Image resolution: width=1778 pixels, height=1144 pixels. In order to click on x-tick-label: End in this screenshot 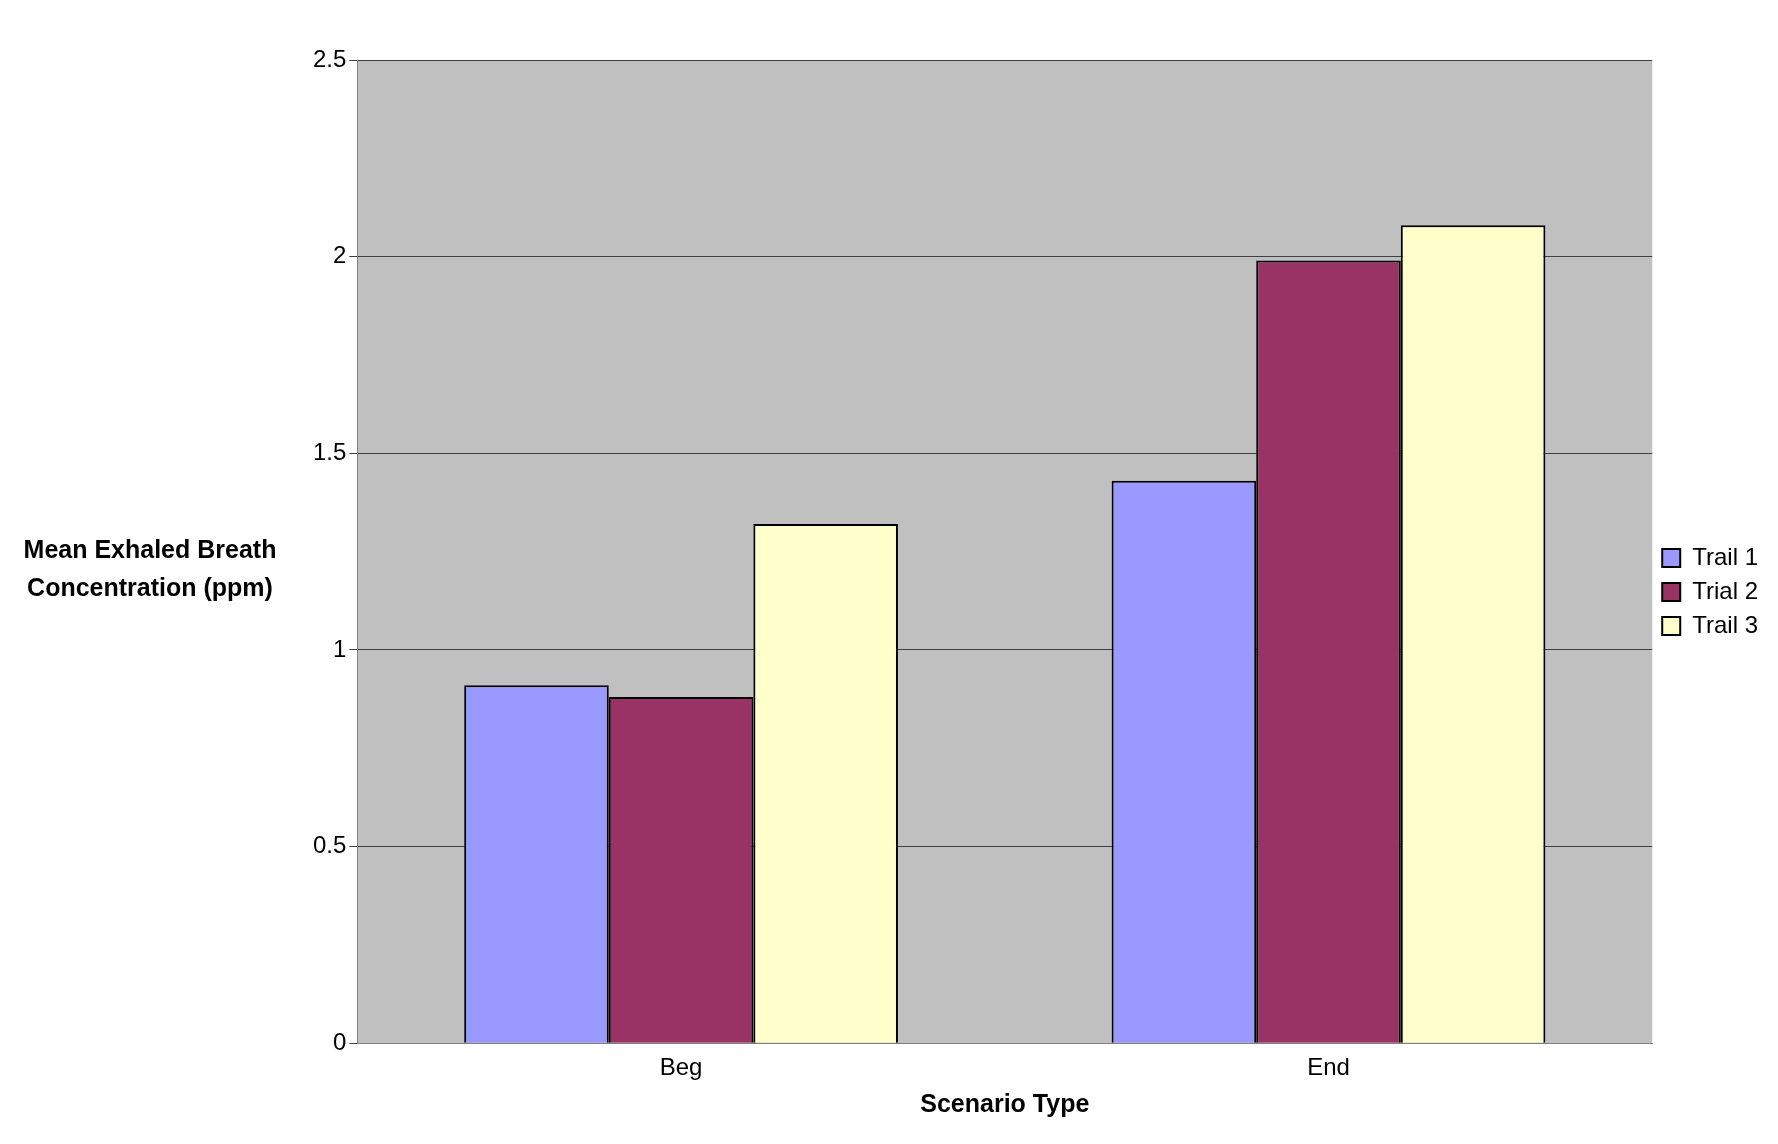, I will do `click(1328, 1067)`.